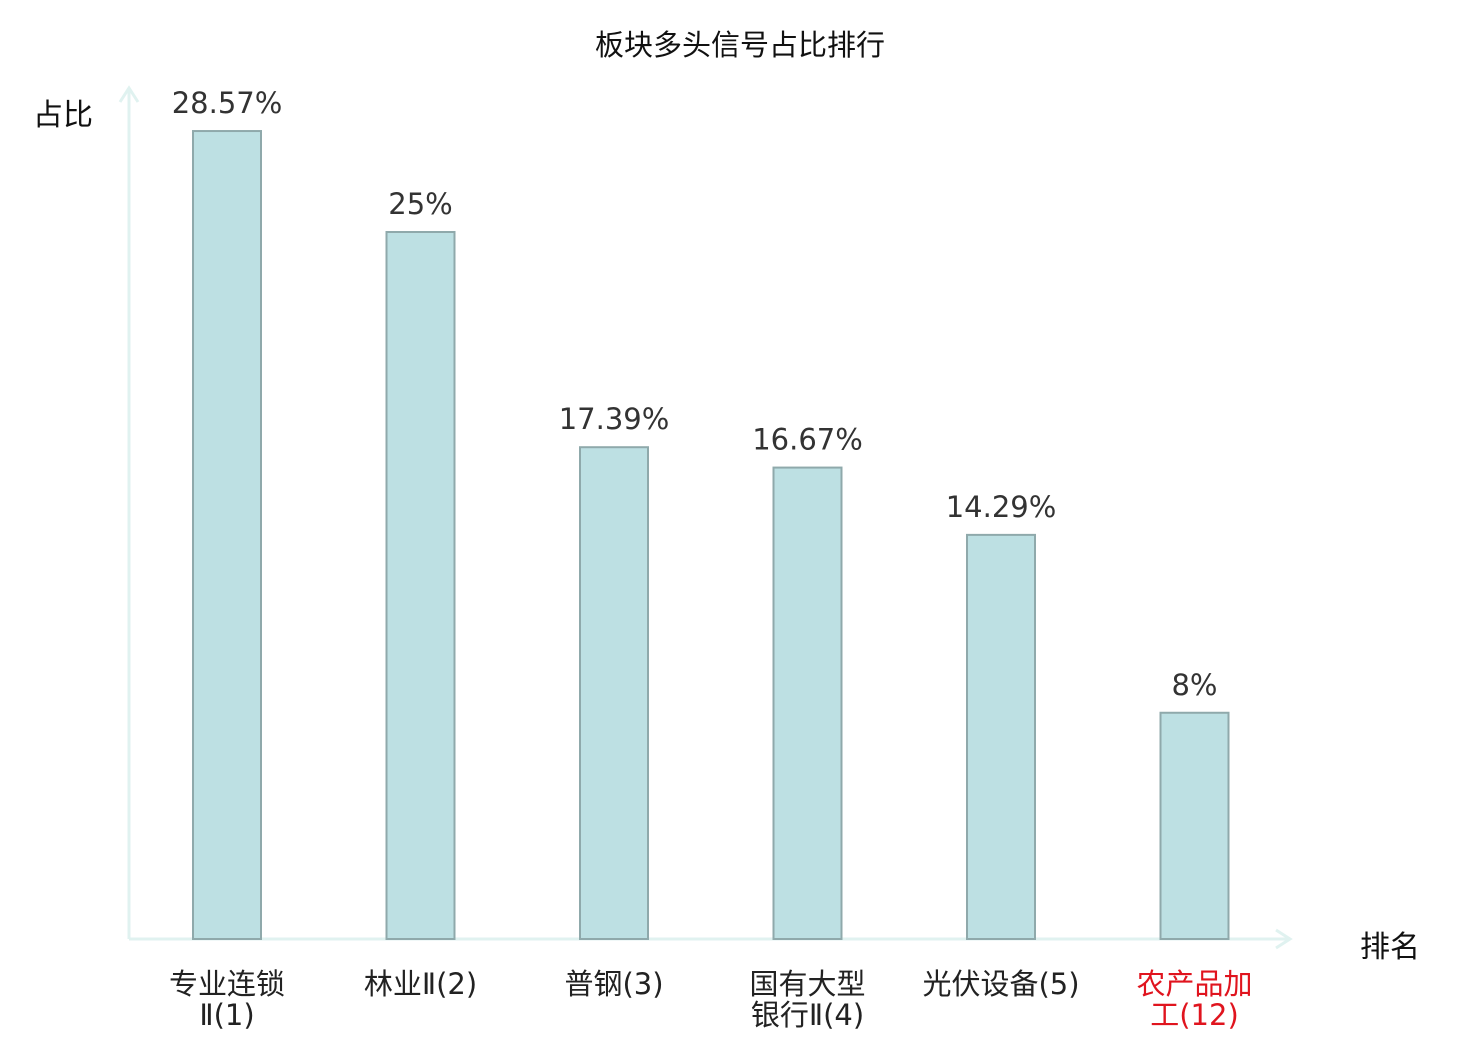 The height and width of the screenshot is (1040, 1480). Describe the element at coordinates (63, 115) in the screenshot. I see `y-axis-label: 占比` at that location.